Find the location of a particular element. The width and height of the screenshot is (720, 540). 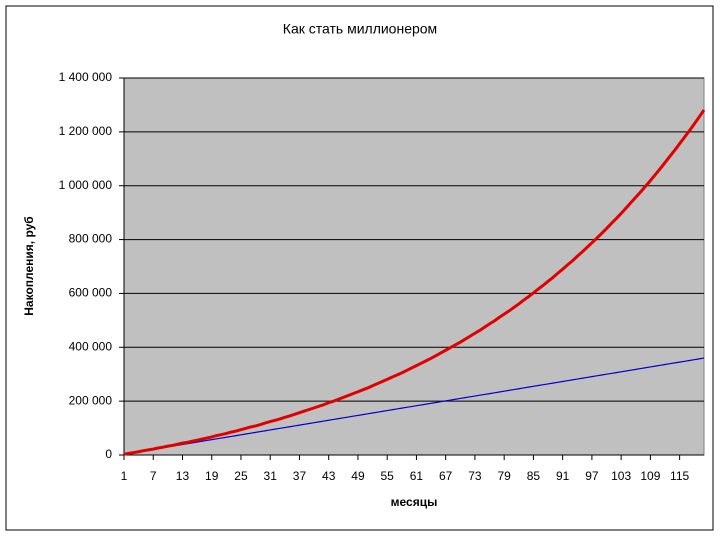

x-tick-label: 115 is located at coordinates (679, 476).